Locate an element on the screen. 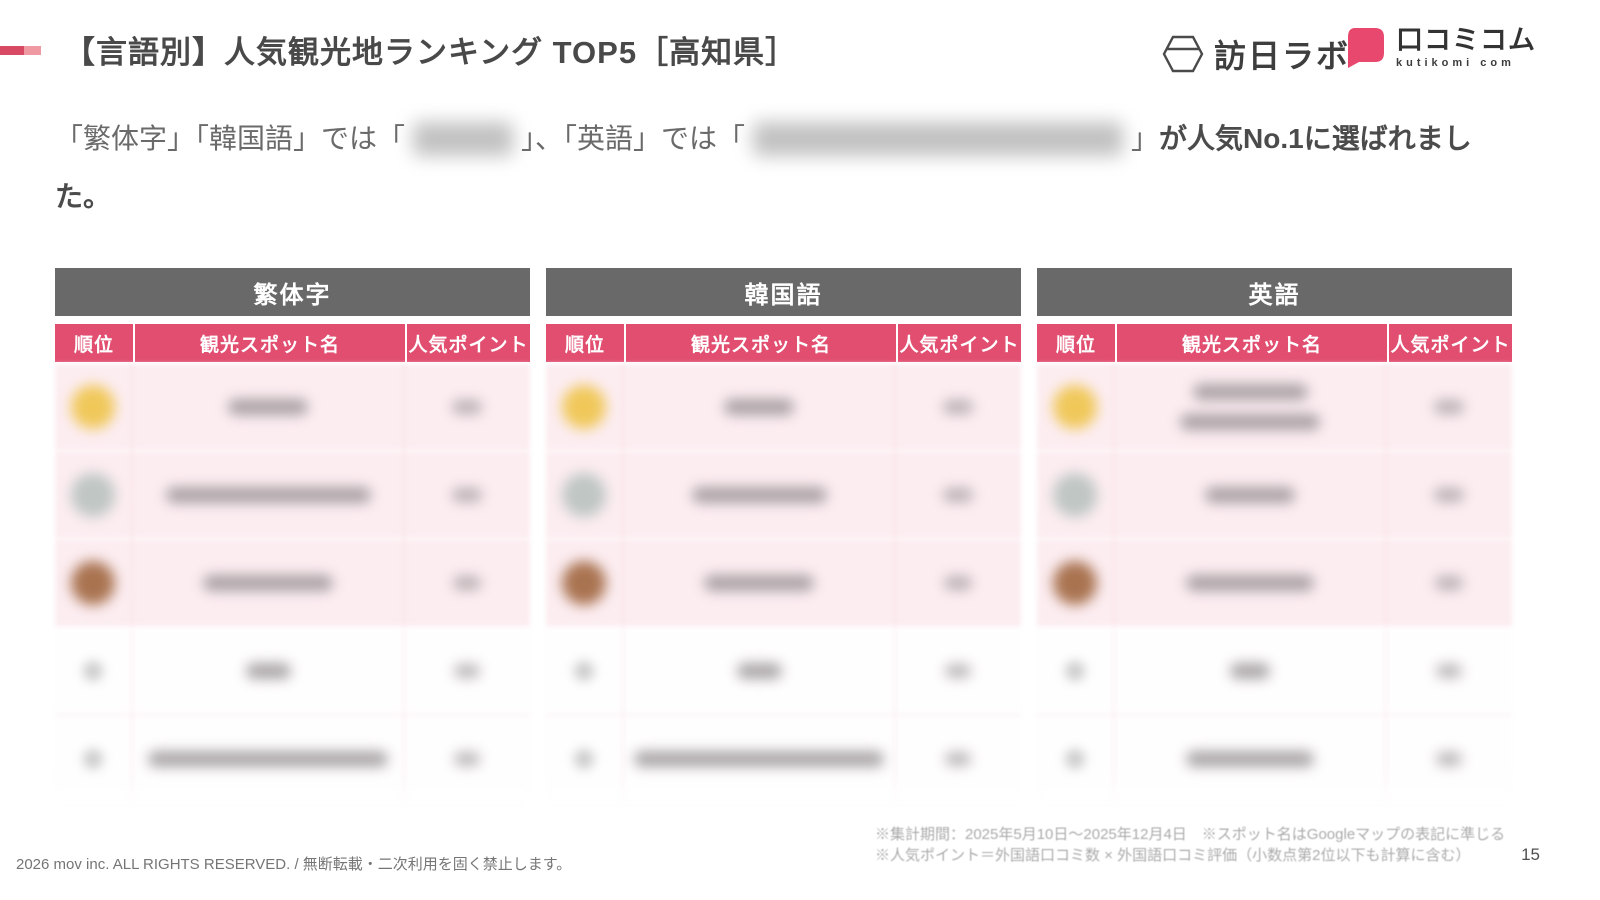 The width and height of the screenshot is (1600, 900). title-accent-dash-light is located at coordinates (32, 50).